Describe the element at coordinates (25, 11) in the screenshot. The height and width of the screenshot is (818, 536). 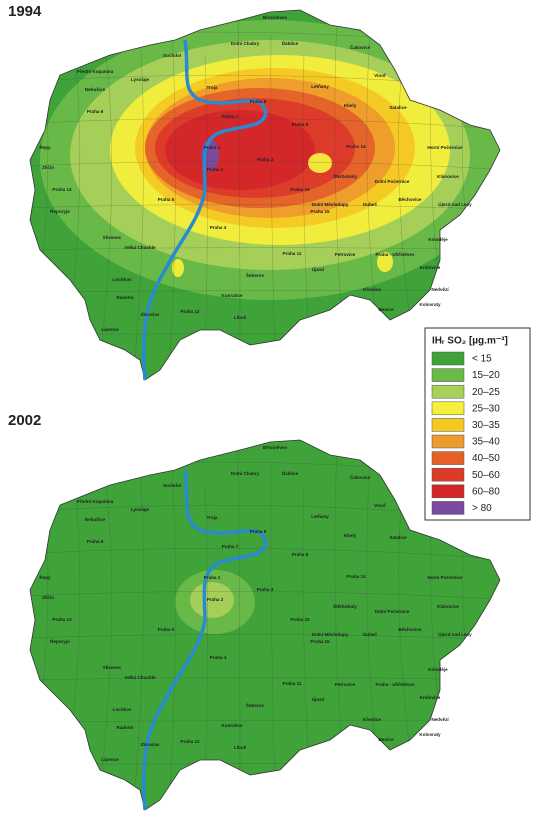
I see `map-title: 1994` at that location.